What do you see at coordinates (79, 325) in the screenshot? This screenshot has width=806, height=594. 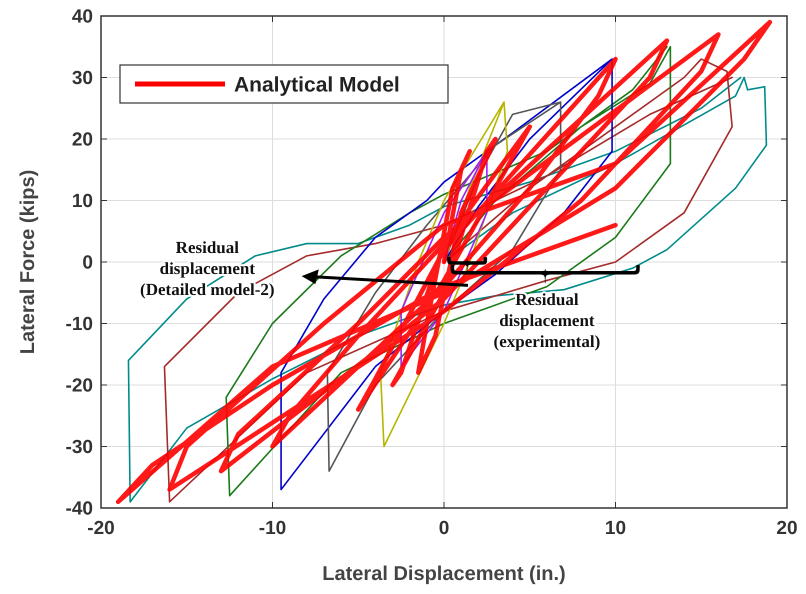 I see `y-tick-label: -10` at bounding box center [79, 325].